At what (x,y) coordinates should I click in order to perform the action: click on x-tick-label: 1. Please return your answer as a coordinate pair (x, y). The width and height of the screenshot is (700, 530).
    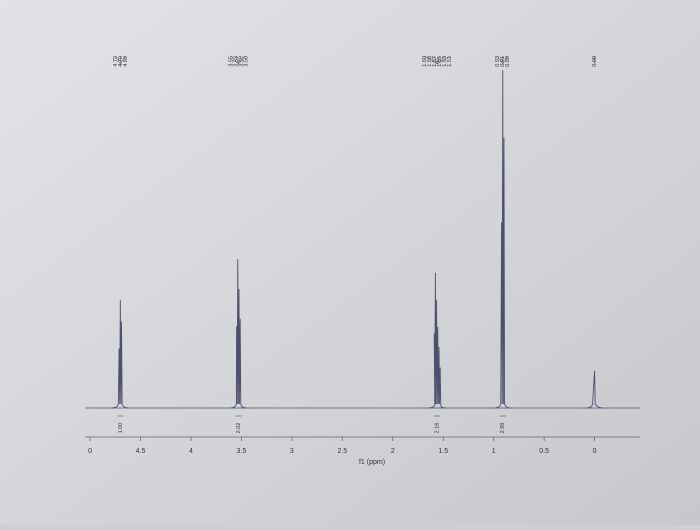
    Looking at the image, I should click on (494, 451).